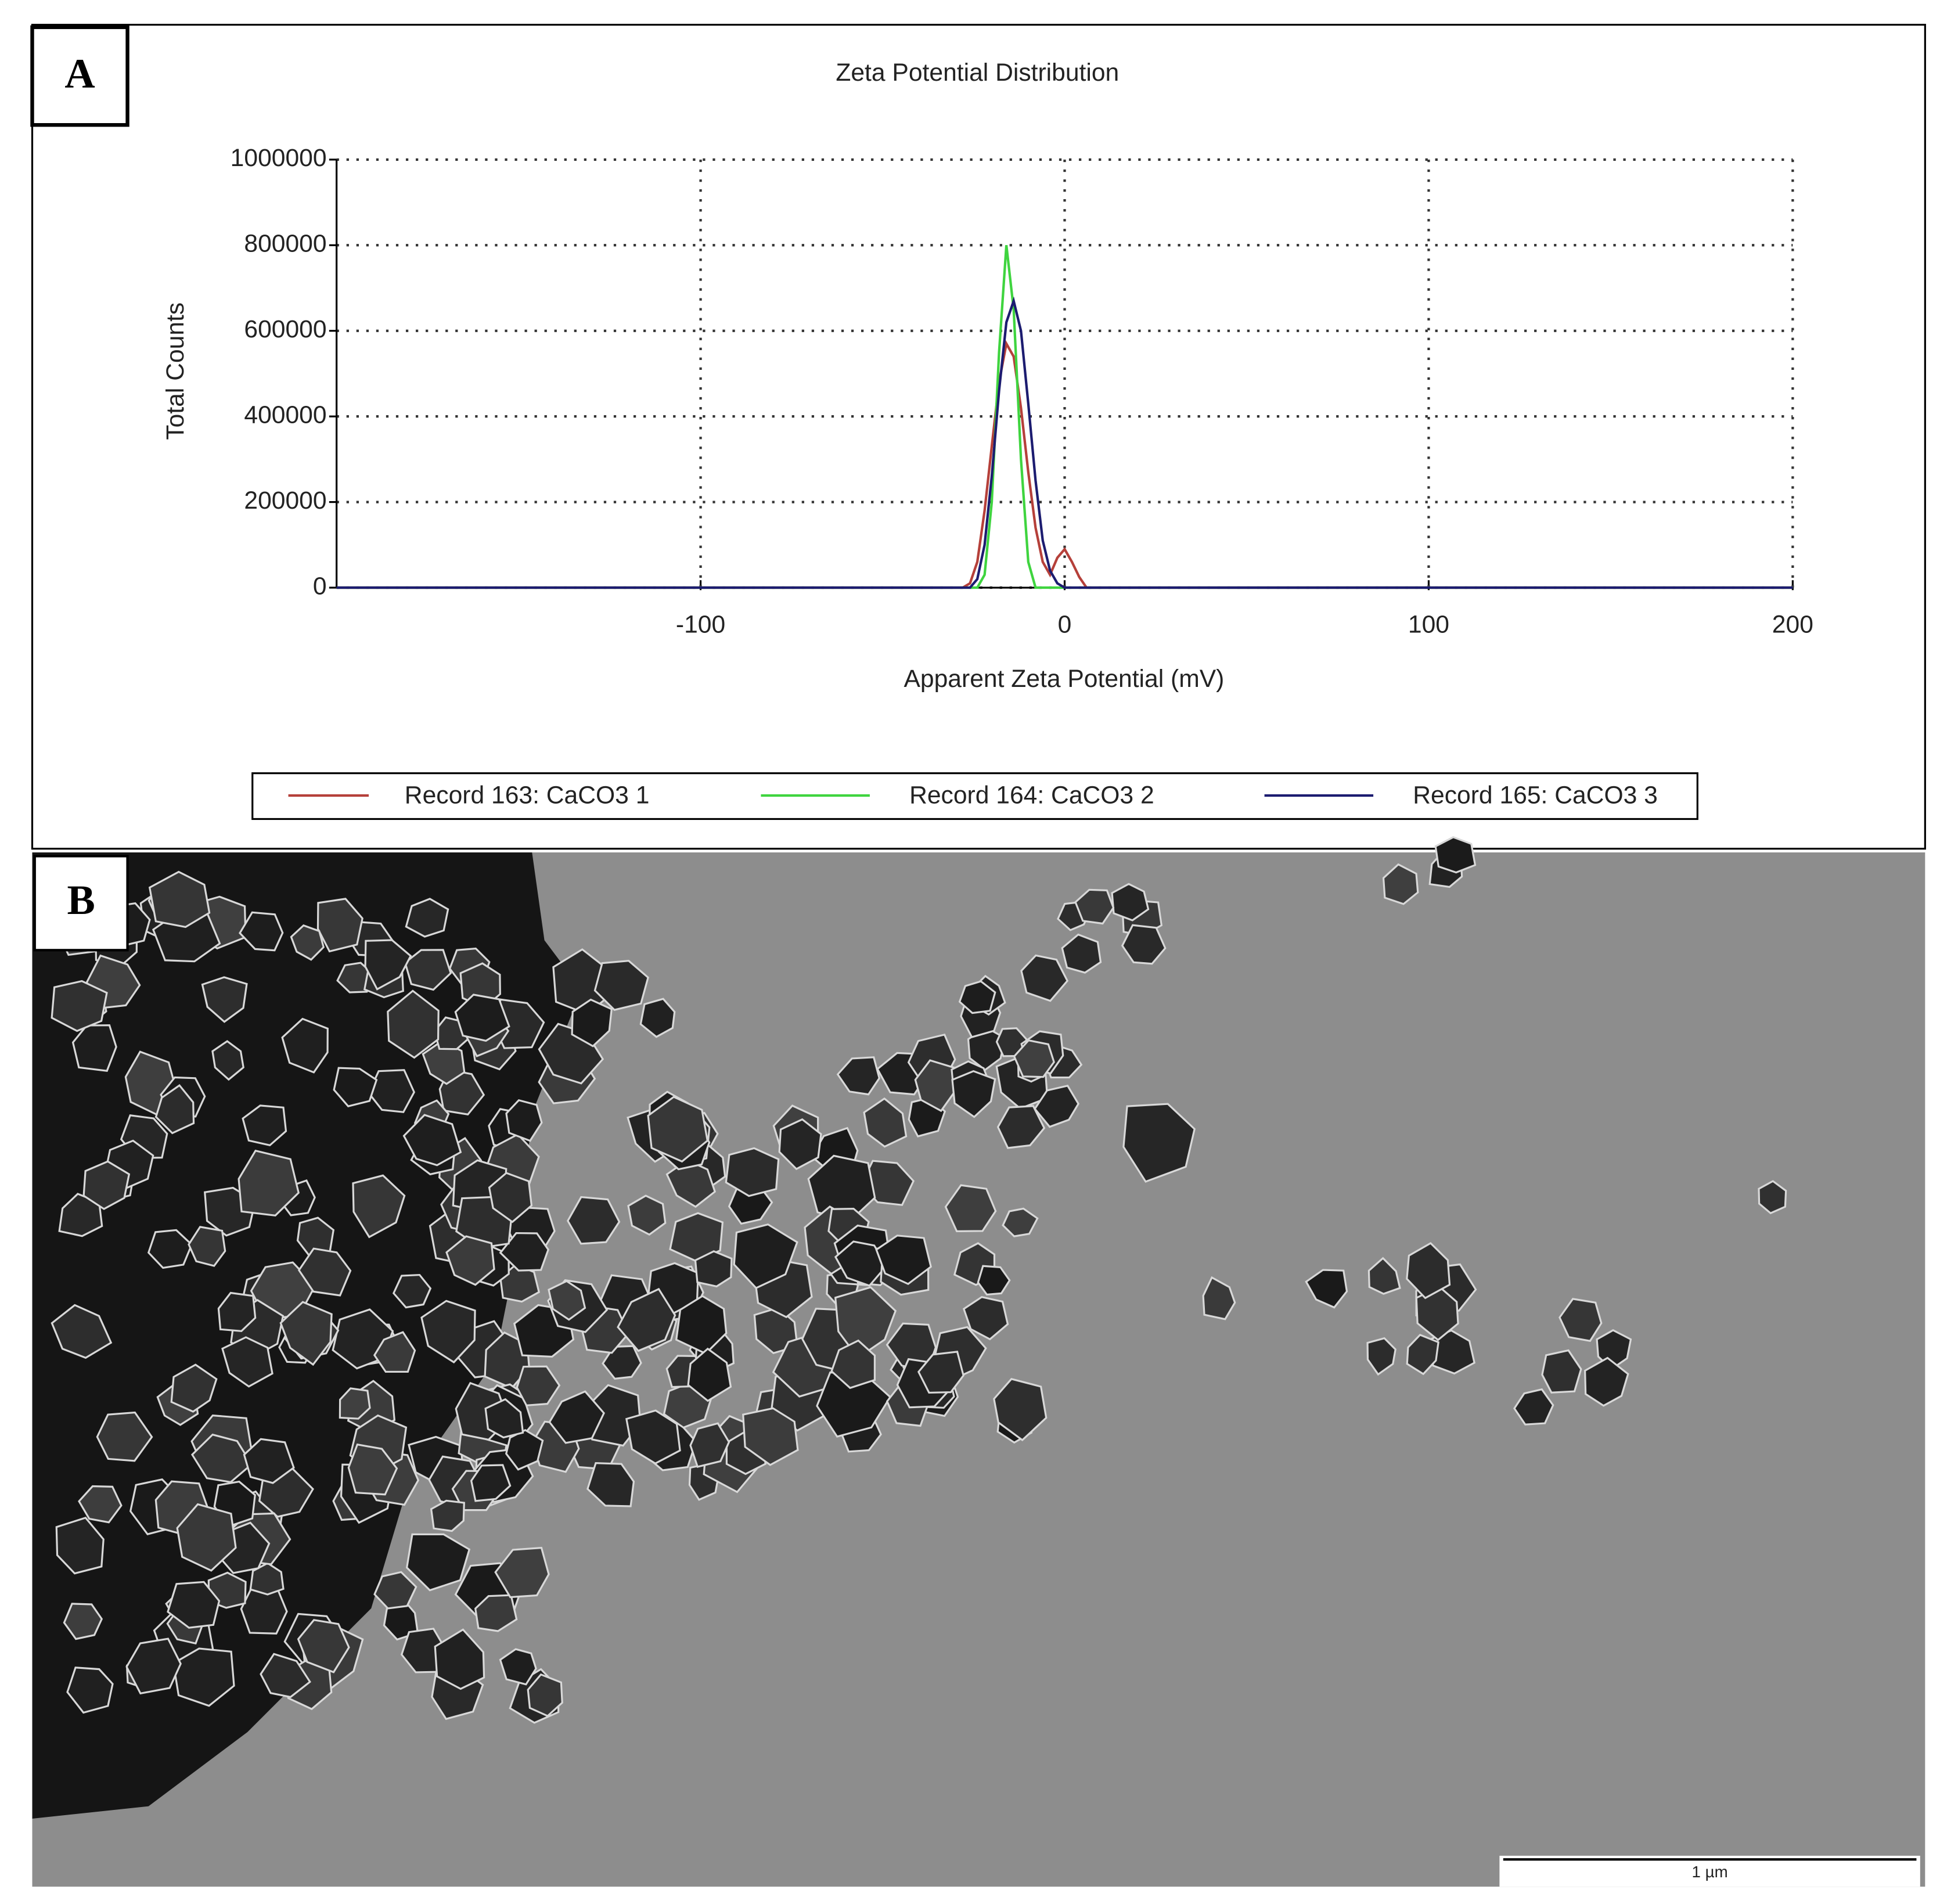  I want to click on legend-label: Record 164: CaCO3 2, so click(1032, 795).